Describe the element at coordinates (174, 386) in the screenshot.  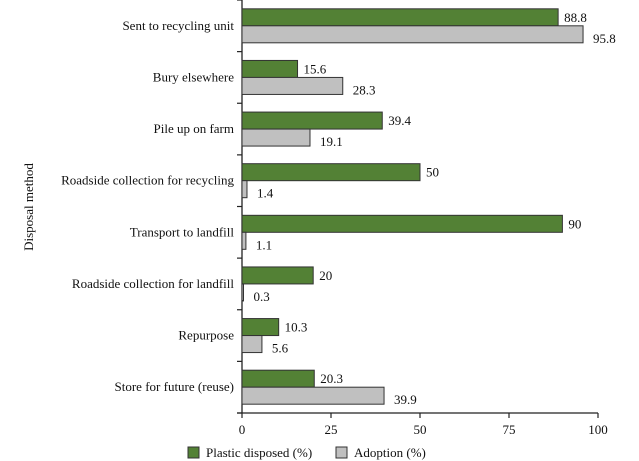
I see `category-label: Store for future (reuse)` at that location.